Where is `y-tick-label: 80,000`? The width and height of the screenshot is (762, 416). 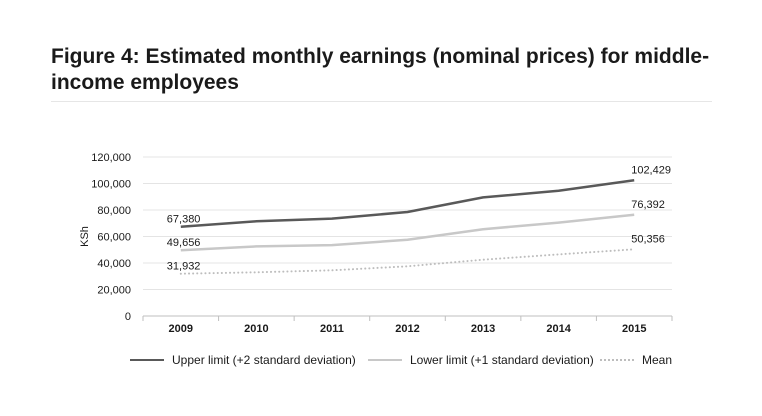
y-tick-label: 80,000 is located at coordinates (114, 211).